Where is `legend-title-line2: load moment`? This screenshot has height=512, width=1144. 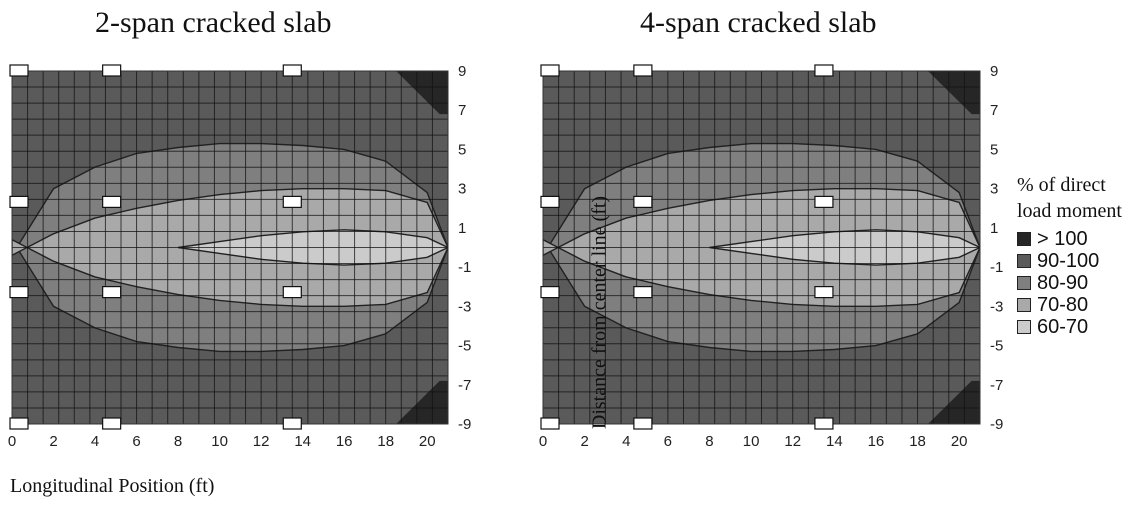
legend-title-line2: load moment is located at coordinates (1069, 211).